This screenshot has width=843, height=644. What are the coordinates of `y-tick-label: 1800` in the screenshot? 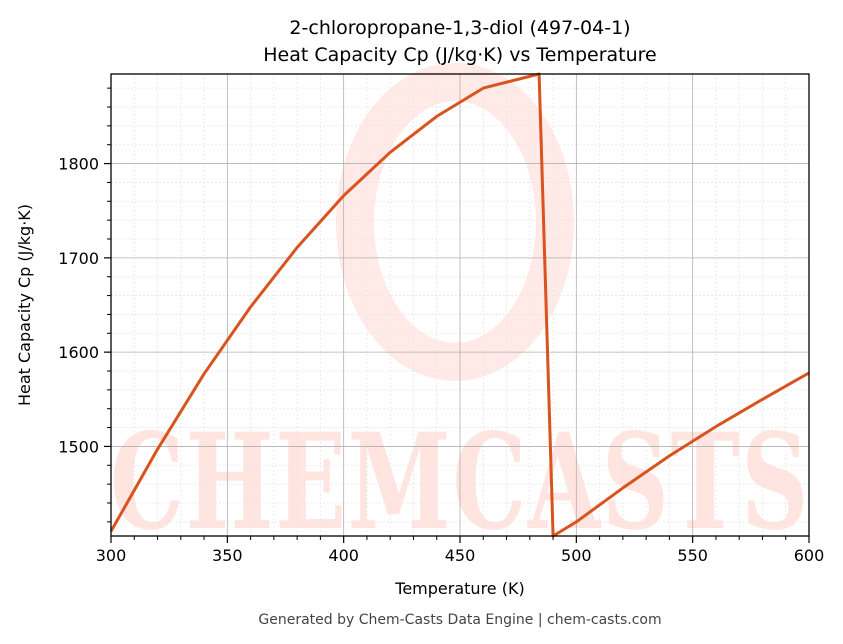 It's located at (78, 164).